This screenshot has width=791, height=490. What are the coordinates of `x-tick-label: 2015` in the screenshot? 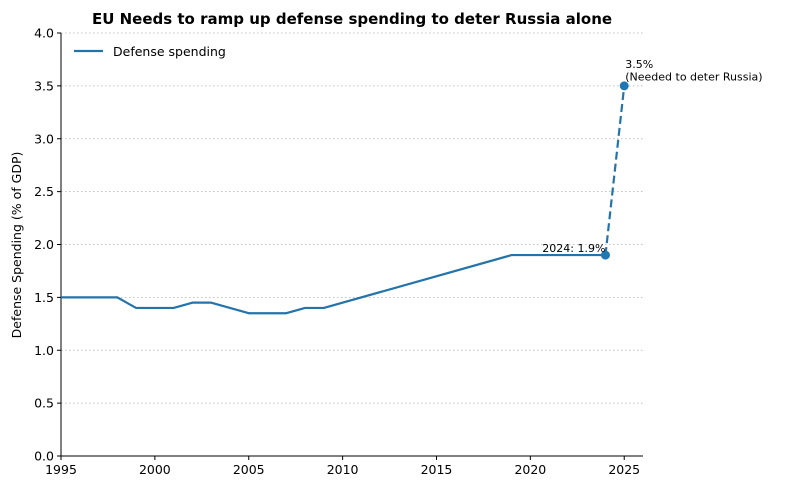 It's located at (437, 469).